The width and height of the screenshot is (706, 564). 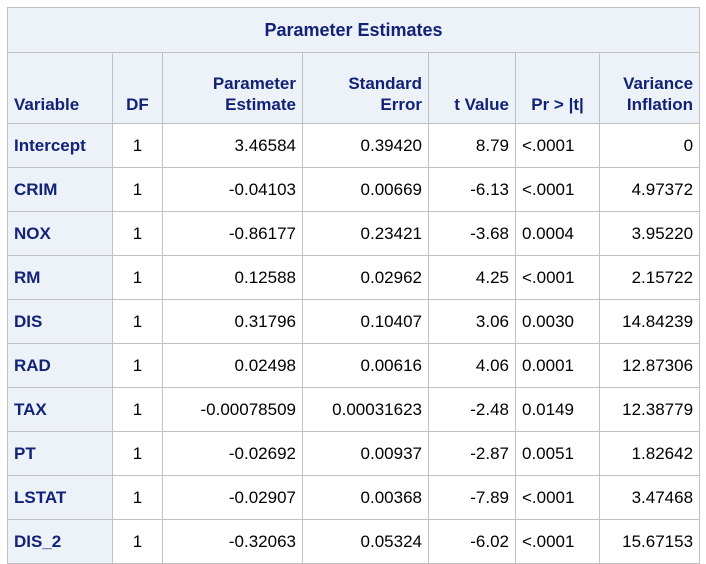 What do you see at coordinates (232, 233) in the screenshot?
I see `row-estimate: -0.86177` at bounding box center [232, 233].